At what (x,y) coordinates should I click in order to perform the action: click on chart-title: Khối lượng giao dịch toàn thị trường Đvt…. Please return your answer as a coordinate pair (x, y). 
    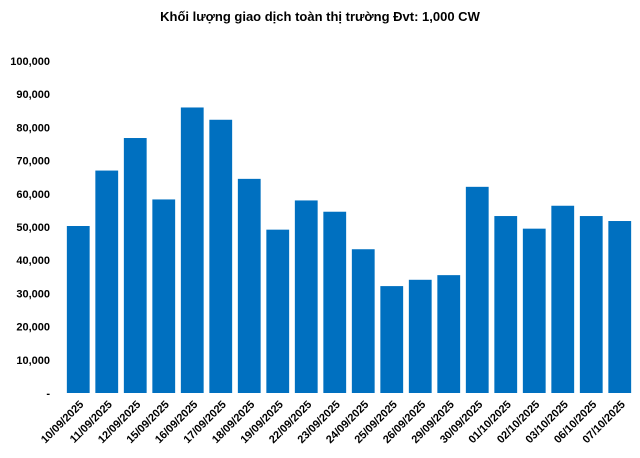
    Looking at the image, I should click on (320, 16).